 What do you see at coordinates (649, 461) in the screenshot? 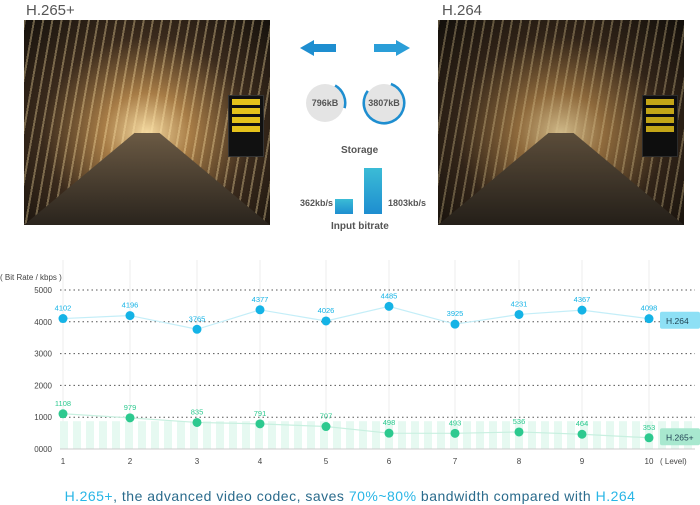
I see `x-tick-label: 10` at bounding box center [649, 461].